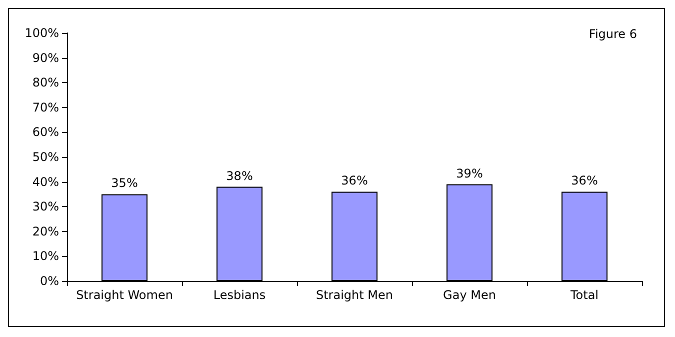  Describe the element at coordinates (239, 295) in the screenshot. I see `x-tick-label: Lesbians` at that location.